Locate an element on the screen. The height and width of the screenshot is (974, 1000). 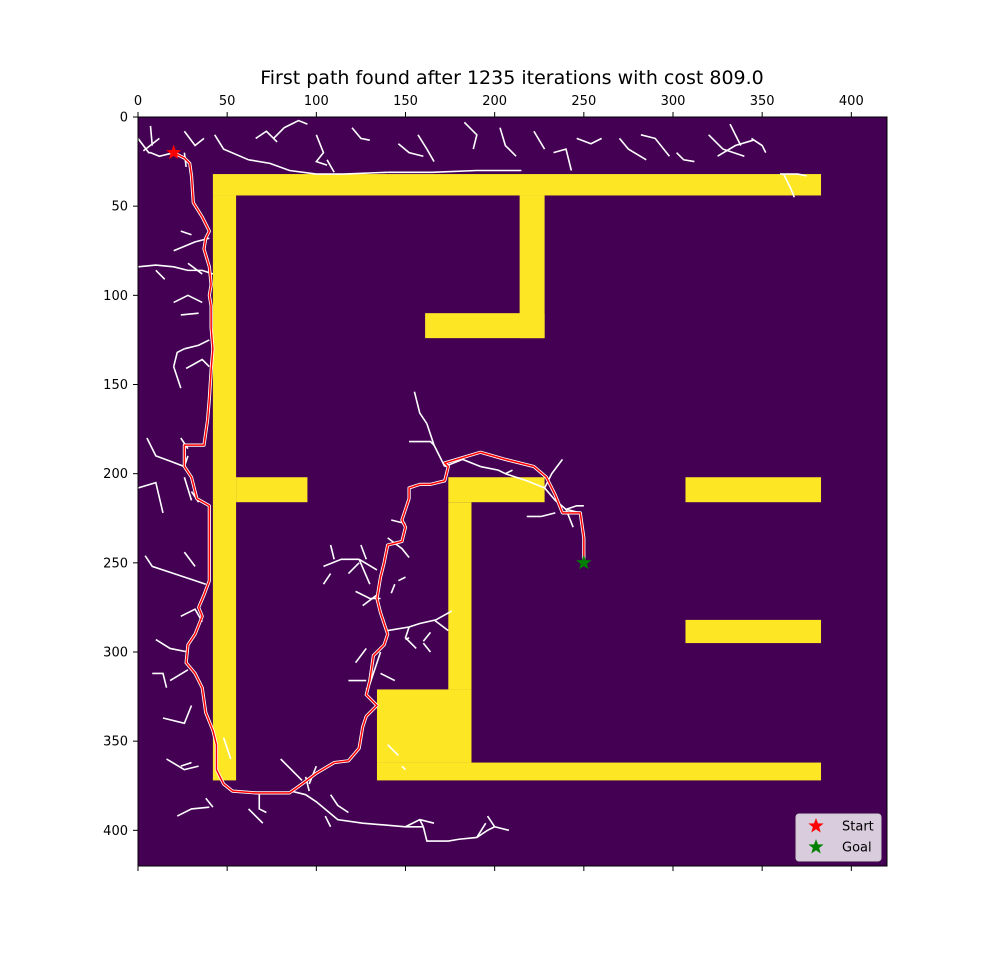
x-tick-label: 200 is located at coordinates (494, 101).